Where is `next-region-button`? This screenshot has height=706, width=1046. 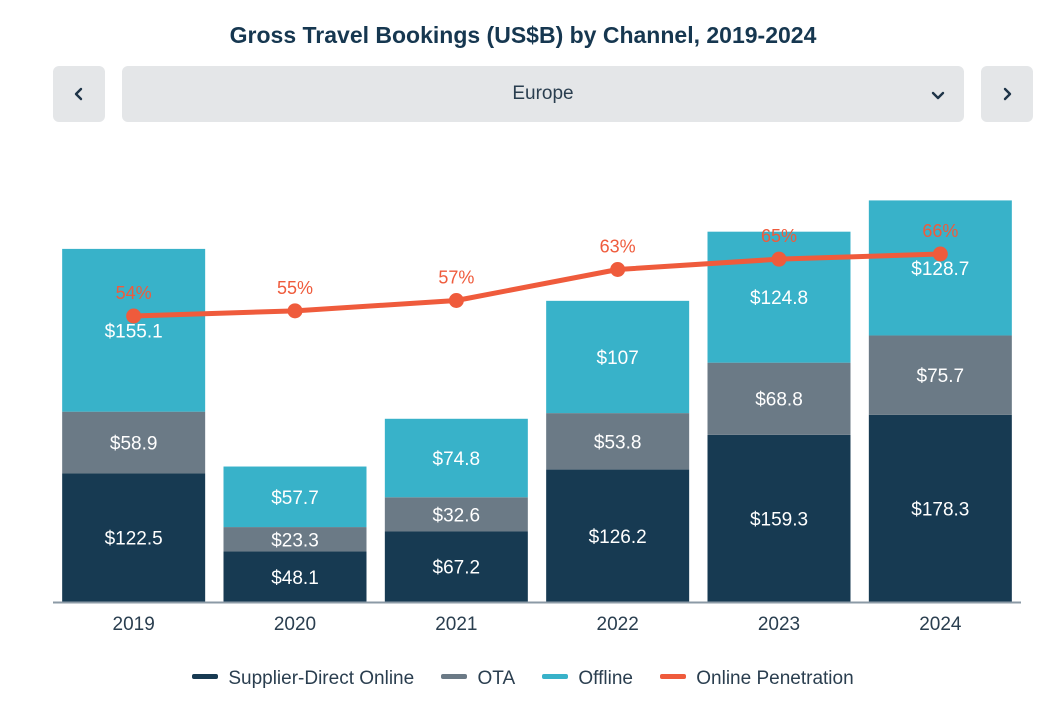
next-region-button is located at coordinates (1007, 94).